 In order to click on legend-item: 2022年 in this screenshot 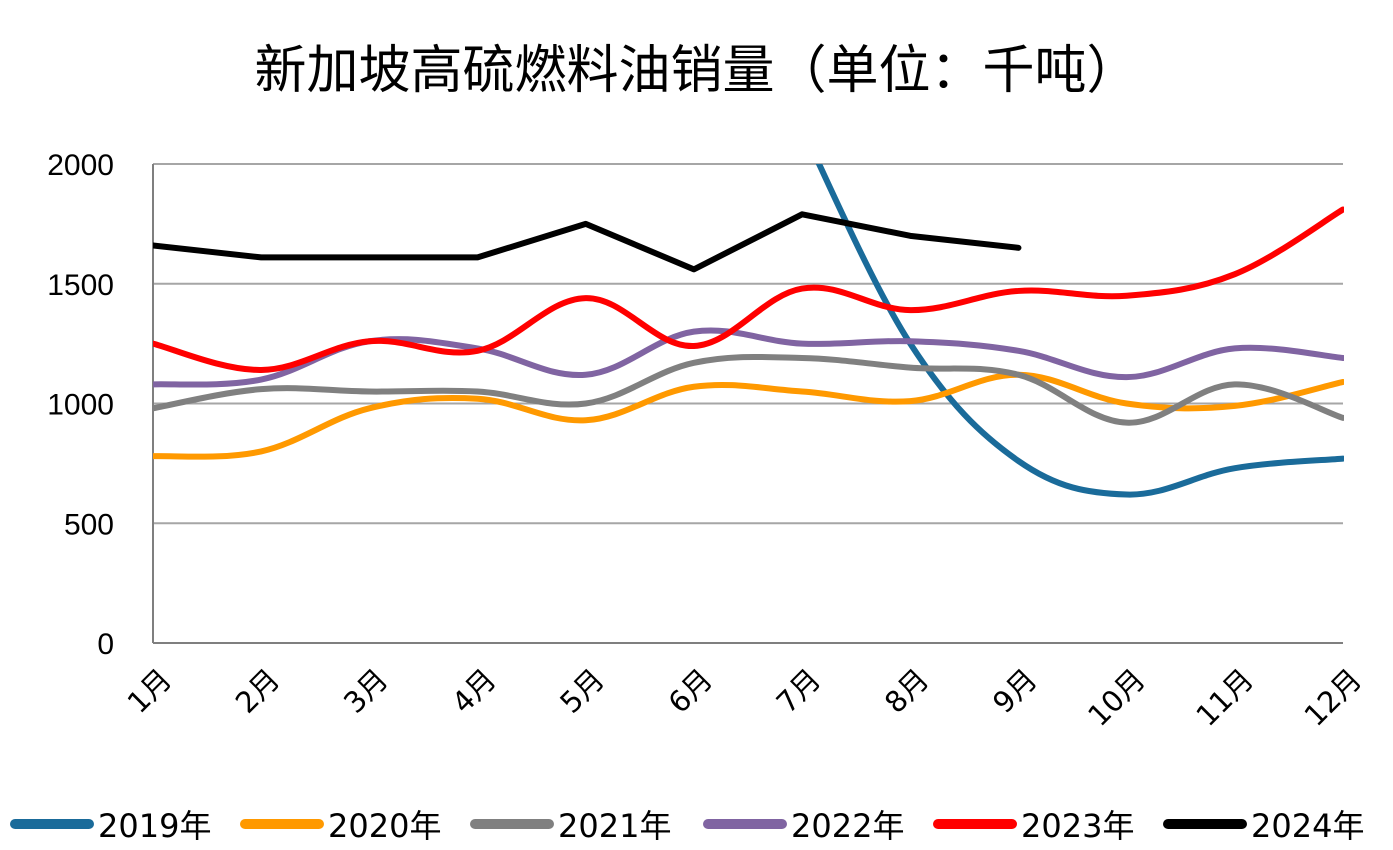, I will do `click(803, 824)`.